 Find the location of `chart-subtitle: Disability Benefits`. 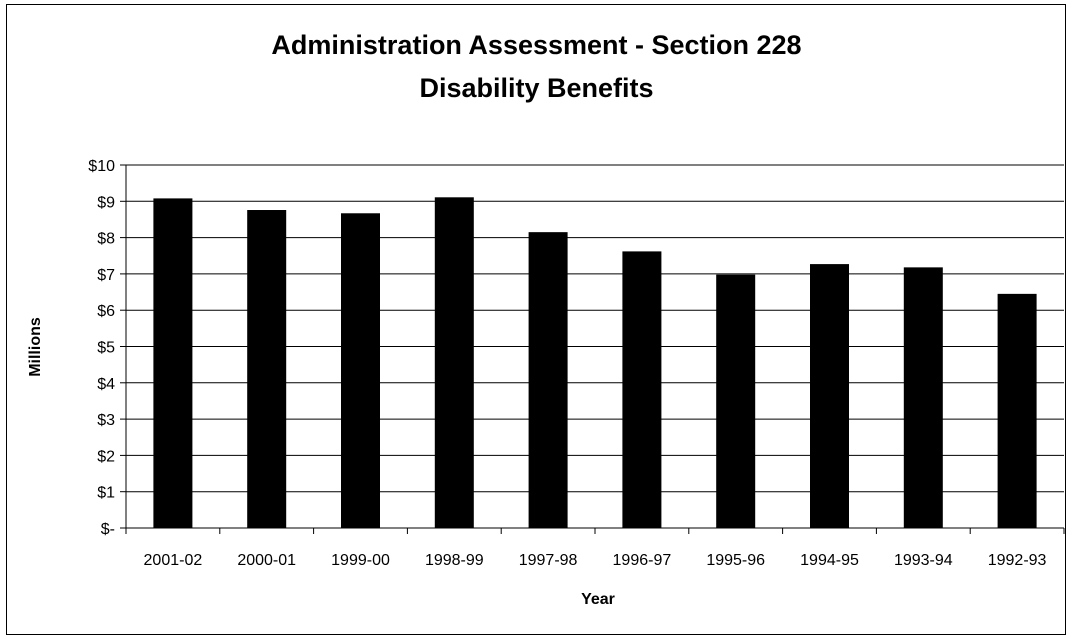

chart-subtitle: Disability Benefits is located at coordinates (536, 88).